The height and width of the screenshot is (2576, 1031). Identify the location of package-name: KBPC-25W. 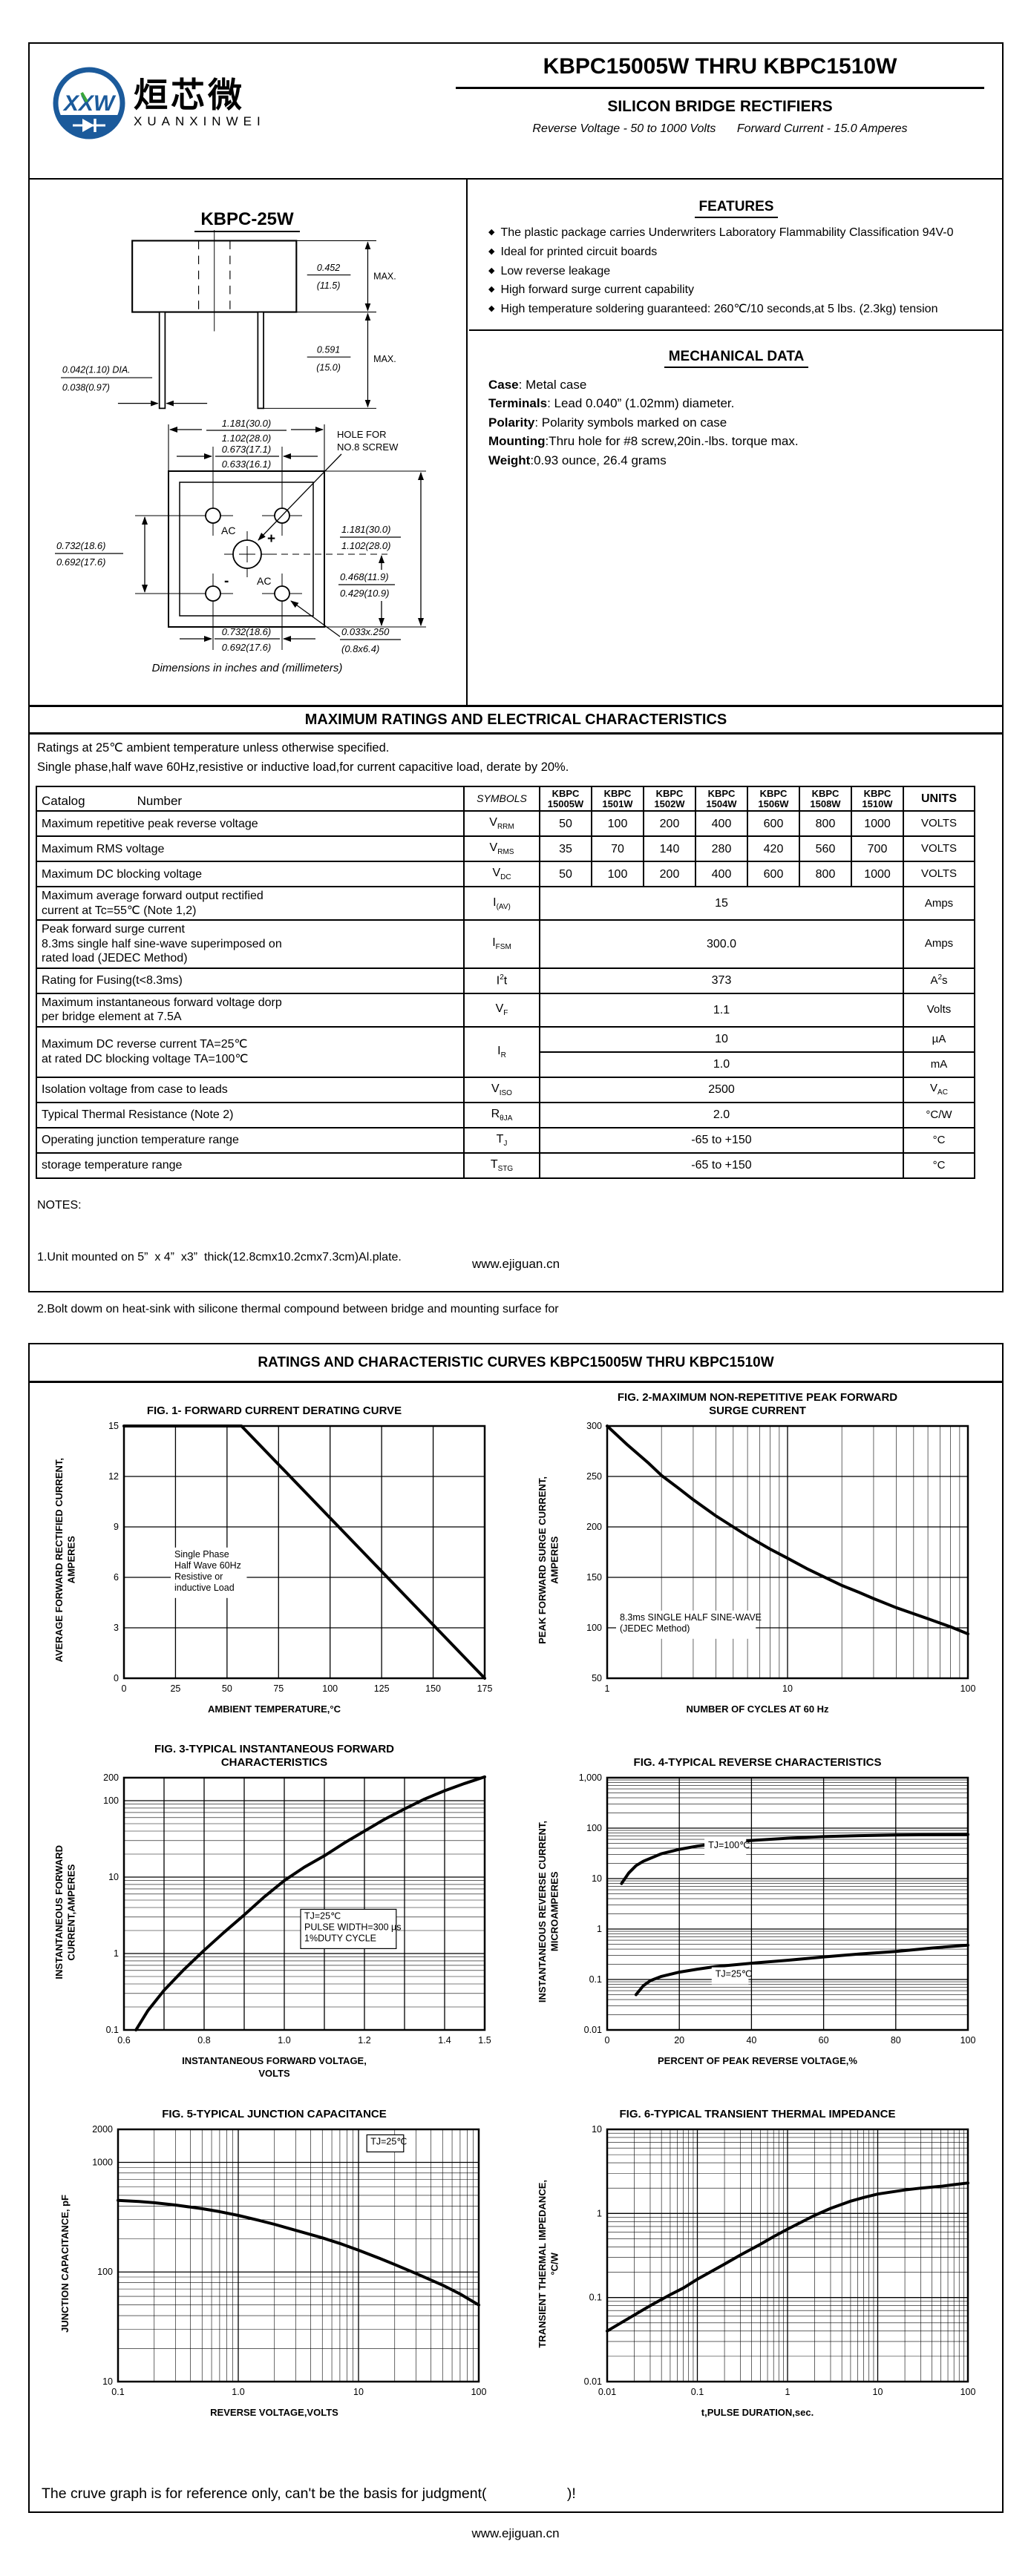
(247, 221).